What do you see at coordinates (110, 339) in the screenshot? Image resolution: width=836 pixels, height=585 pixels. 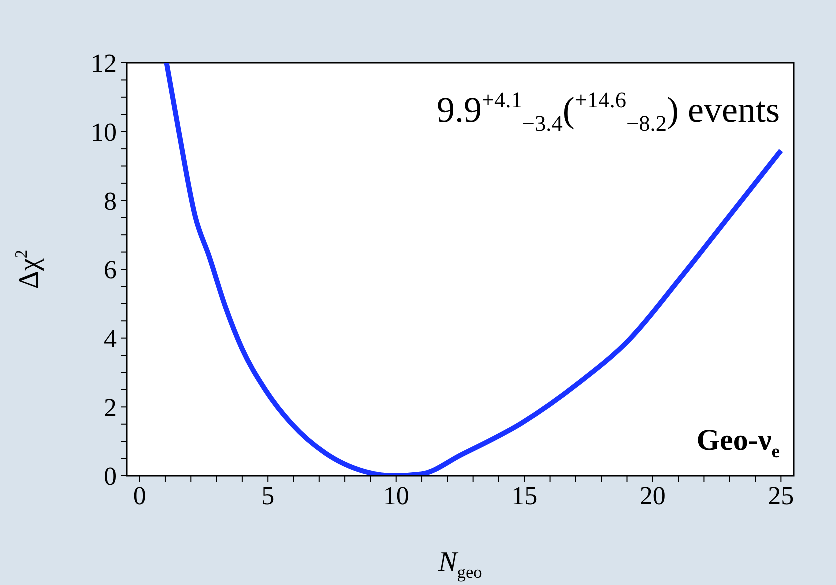 I see `y-tick-label: 4` at bounding box center [110, 339].